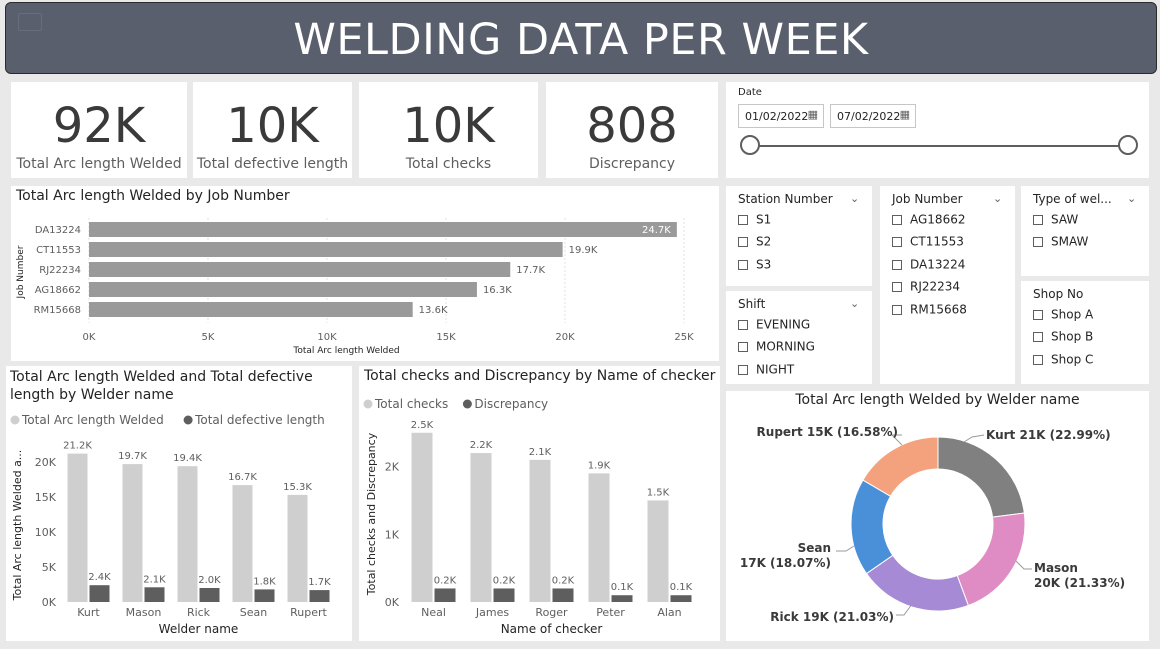 This screenshot has width=1160, height=649. What do you see at coordinates (799, 337) in the screenshot?
I see `shift-slicer: Shift ⌄ EVENING MORNING NIGHT` at bounding box center [799, 337].